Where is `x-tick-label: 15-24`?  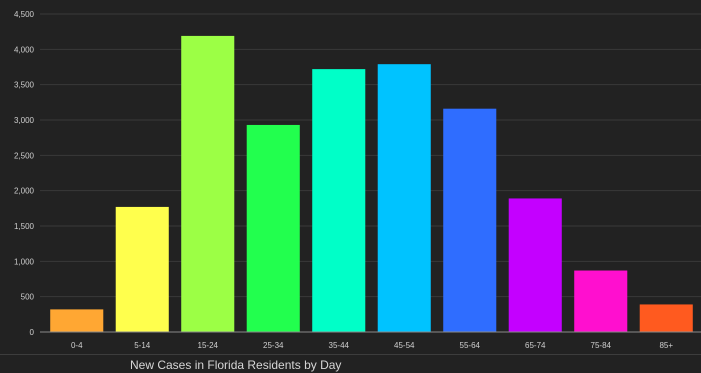
x-tick-label: 15-24 is located at coordinates (208, 345).